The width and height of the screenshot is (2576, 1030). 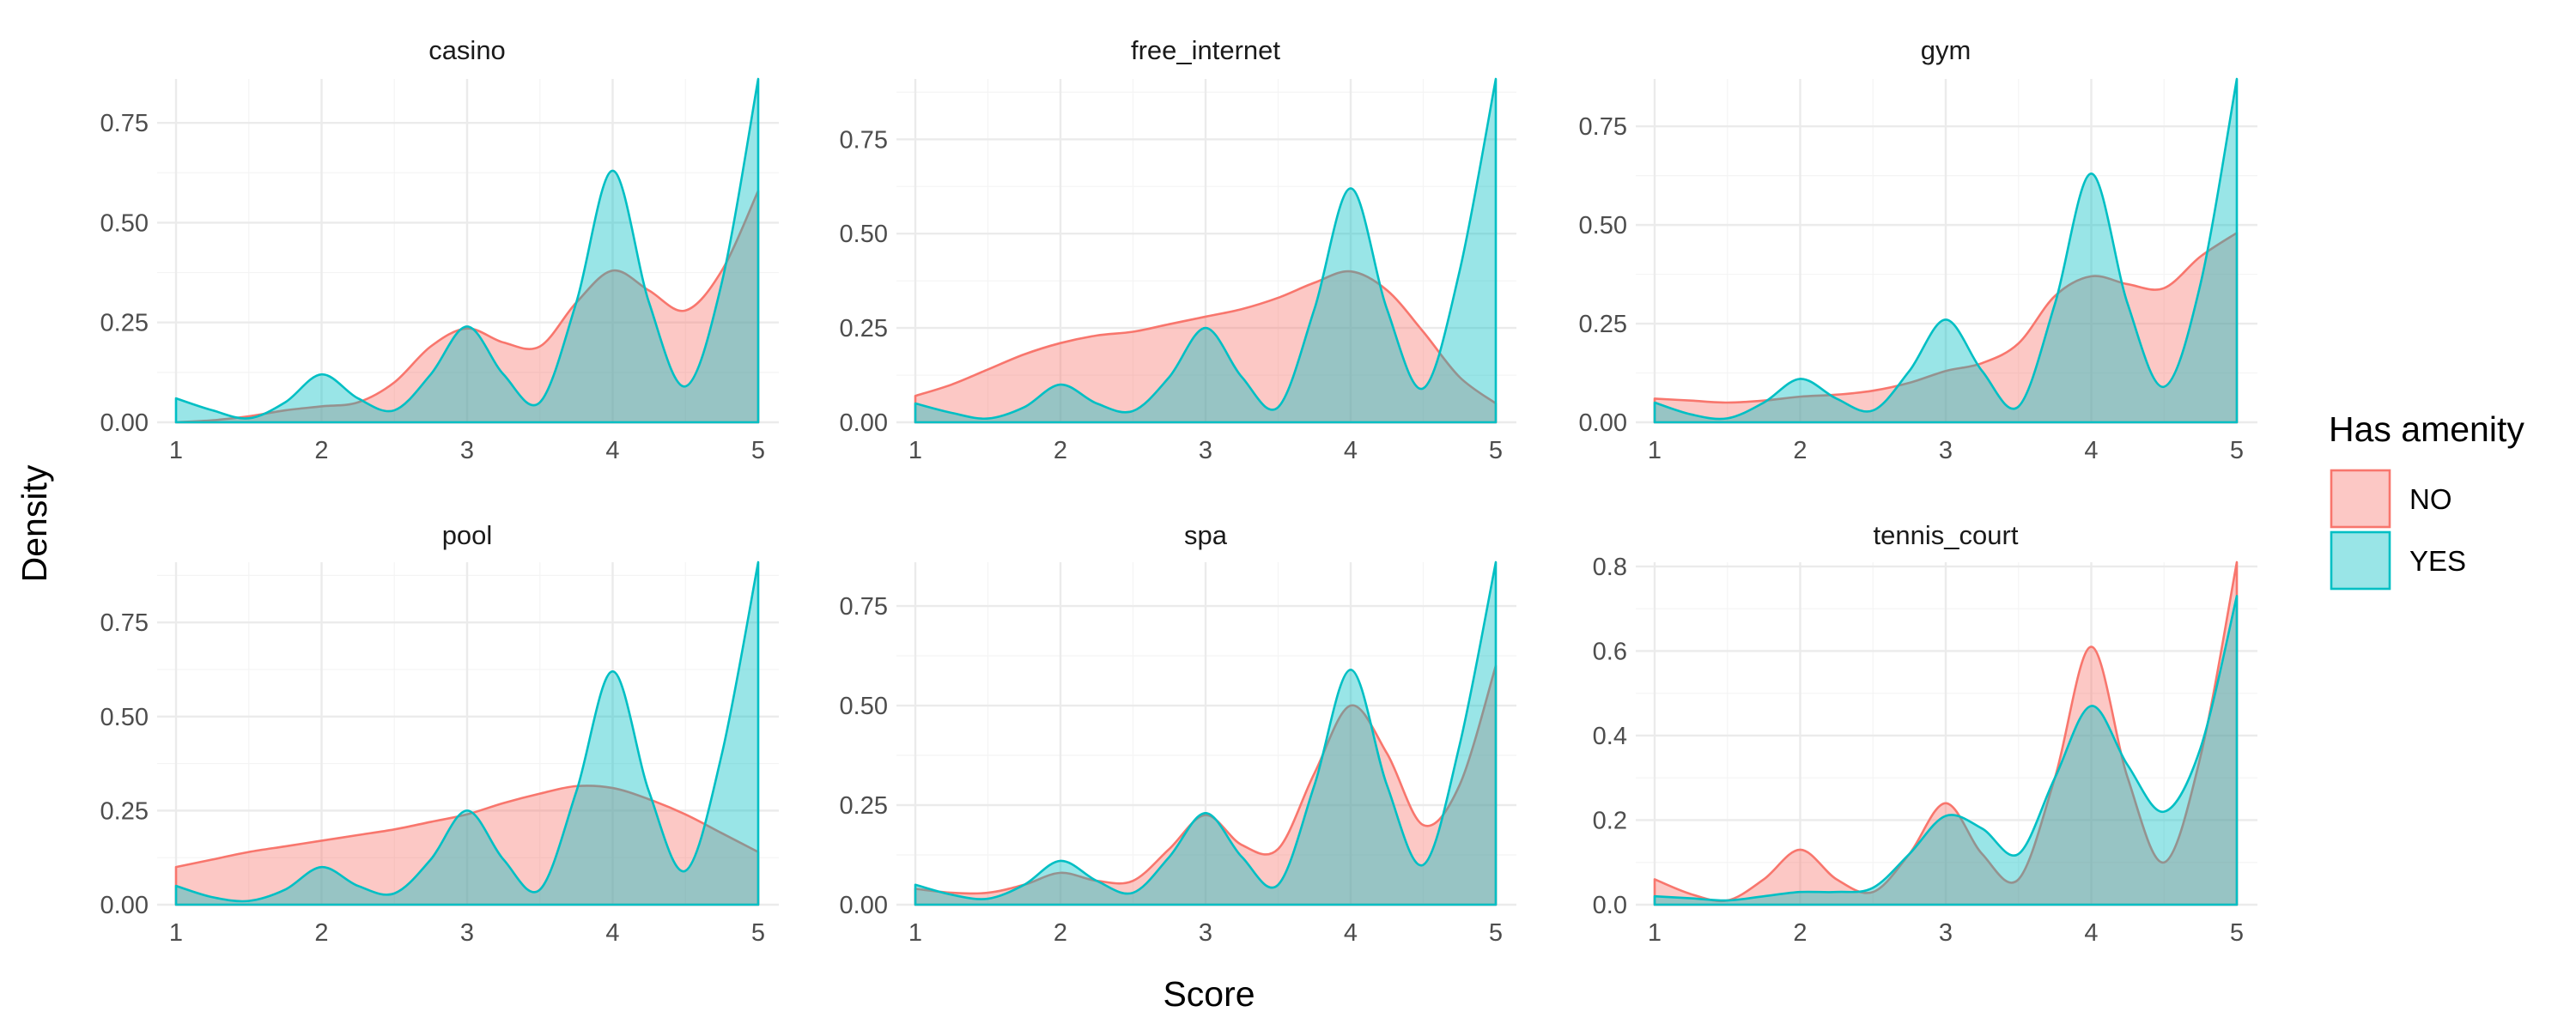 I want to click on facet-panel-casino: casino 0.00 0.25 0.50 0.75 1 2 3 4 5, so click(x=440, y=249).